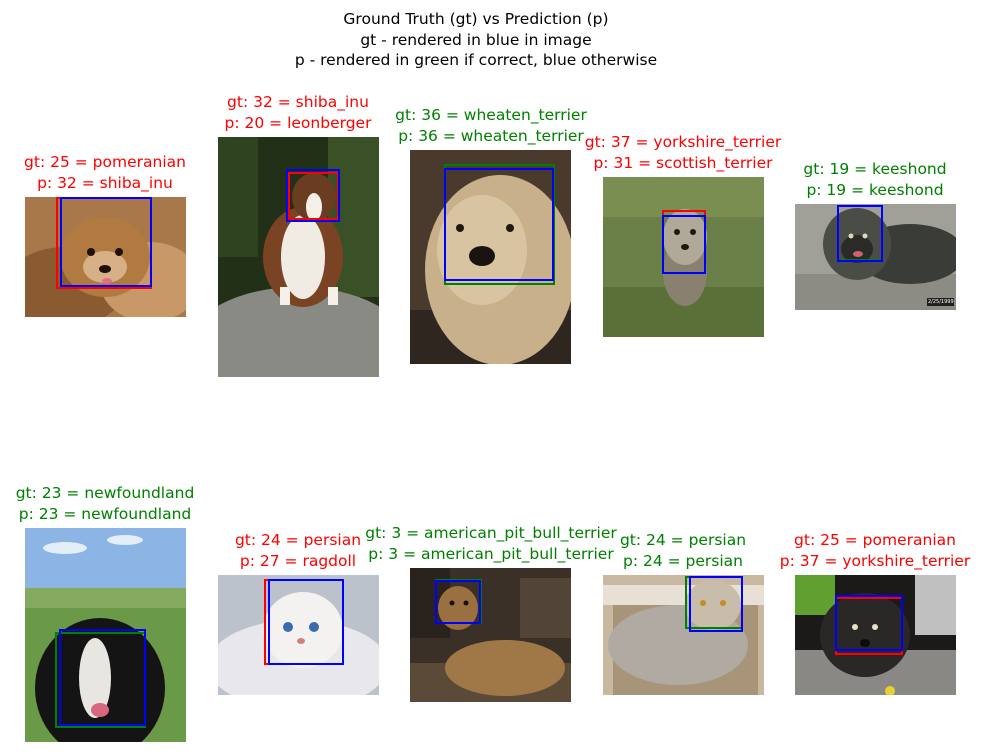  I want to click on panel-title-8: gt: 24 = persian p: 24 = persian, so click(683, 550).